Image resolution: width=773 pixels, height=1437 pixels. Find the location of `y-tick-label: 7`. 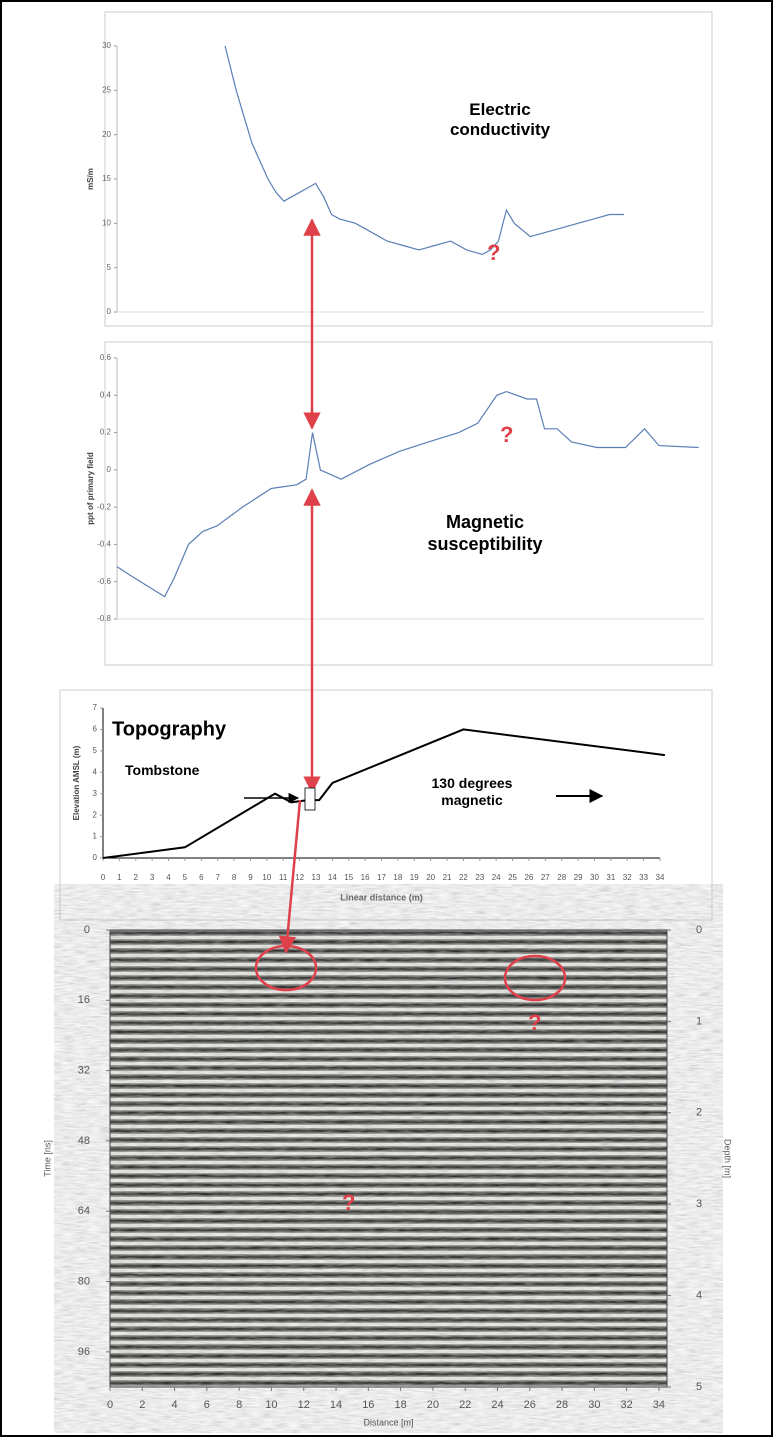

y-tick-label: 7 is located at coordinates (95, 707).